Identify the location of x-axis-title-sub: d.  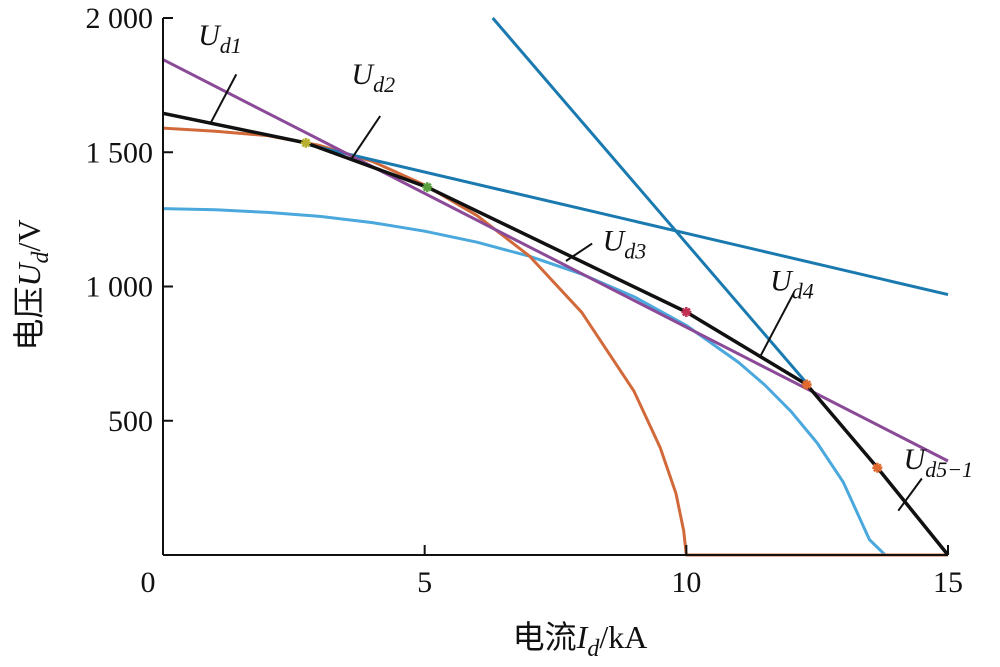
(593, 649).